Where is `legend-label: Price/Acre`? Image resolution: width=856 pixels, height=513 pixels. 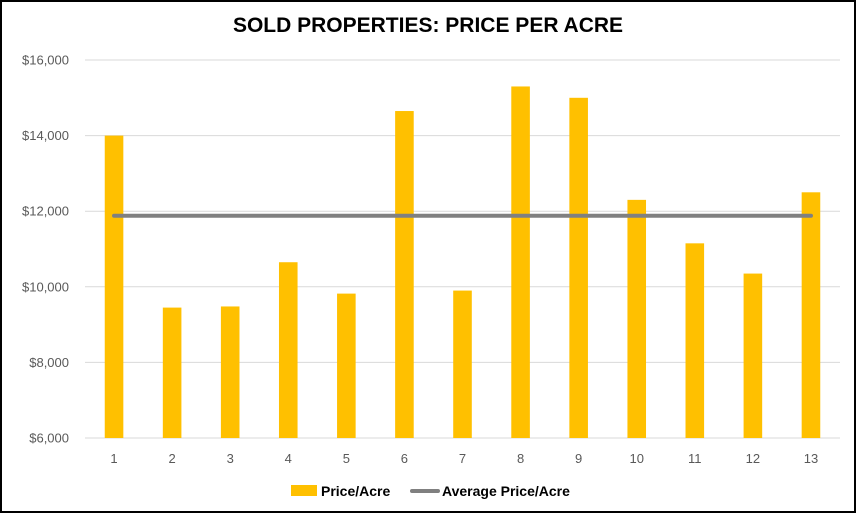
legend-label: Price/Acre is located at coordinates (355, 491).